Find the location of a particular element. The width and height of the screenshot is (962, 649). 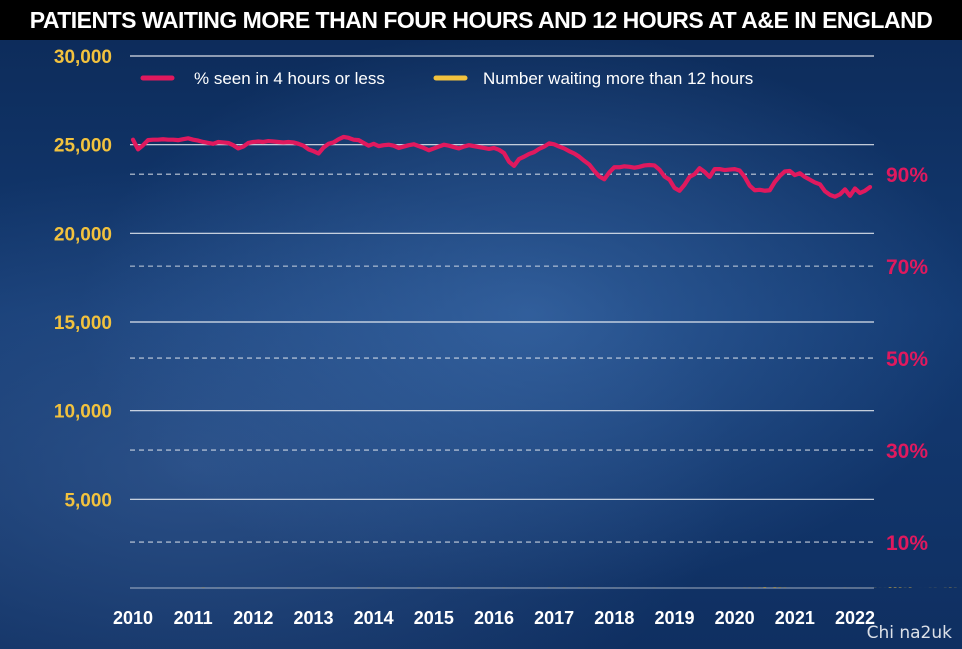

bar-series is located at coordinates (564, 587).